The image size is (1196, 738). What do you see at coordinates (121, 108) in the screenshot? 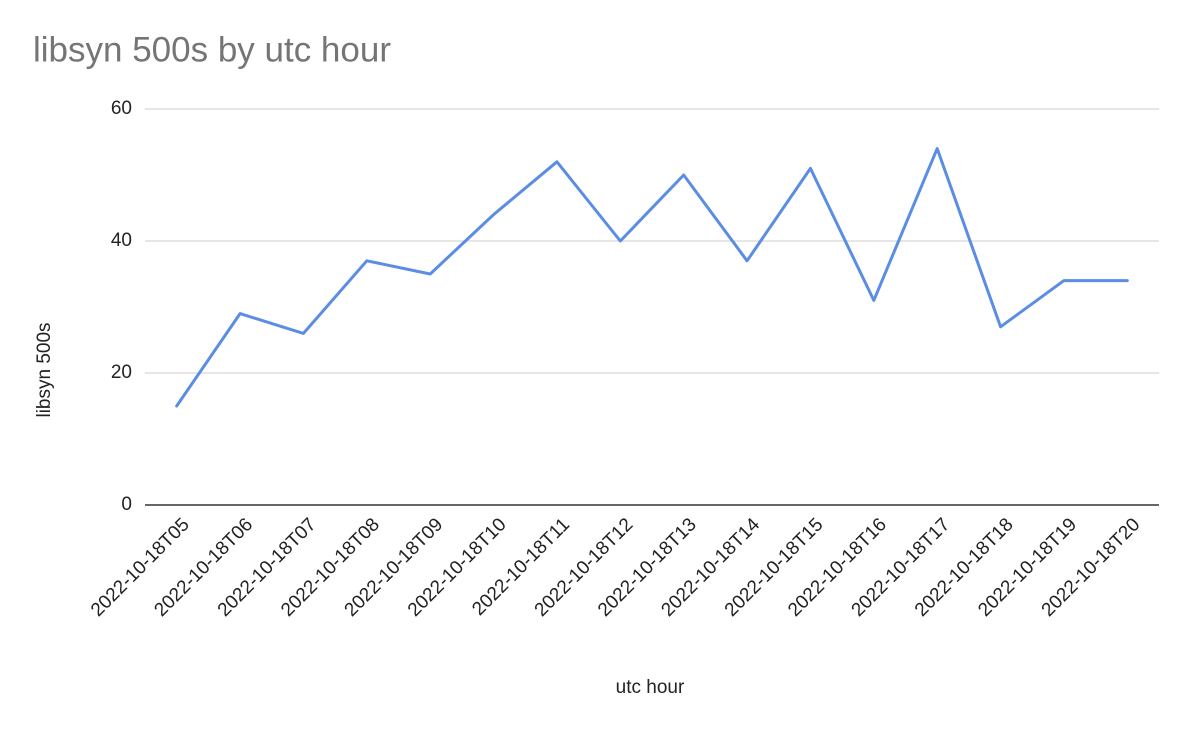
I see `y-tick-label: 60` at bounding box center [121, 108].